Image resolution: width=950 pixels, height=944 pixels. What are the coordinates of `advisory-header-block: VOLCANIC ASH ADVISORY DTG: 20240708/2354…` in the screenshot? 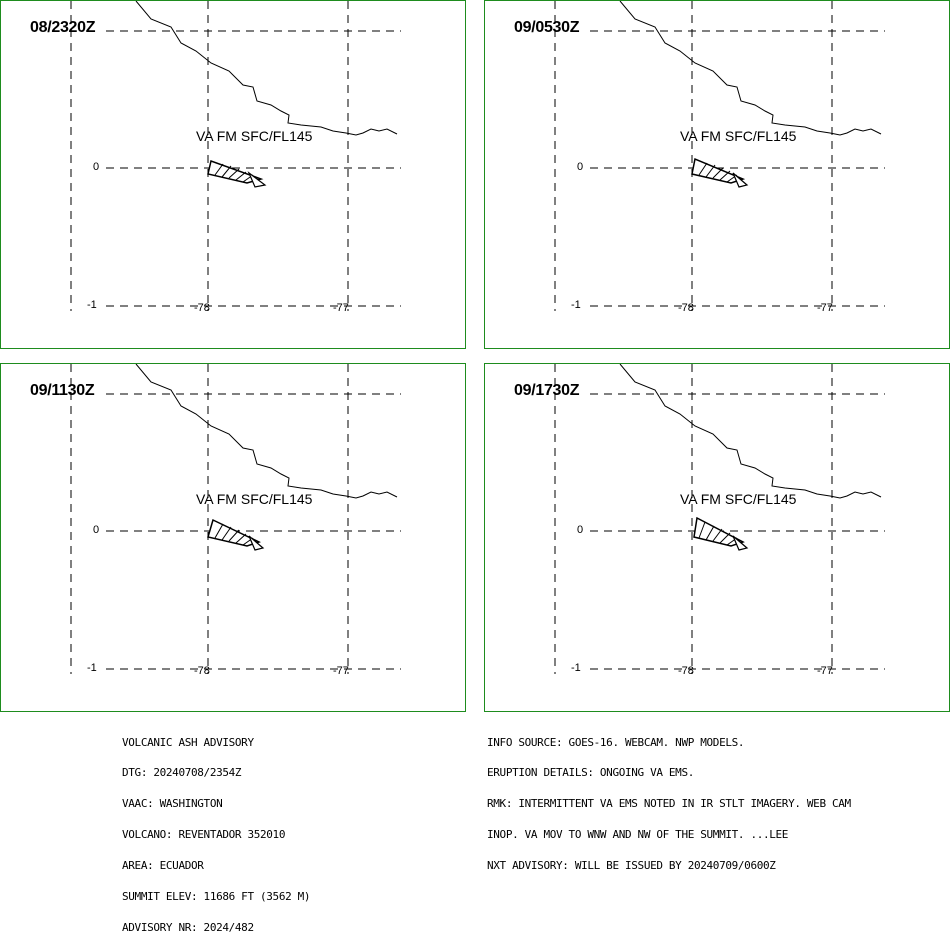 It's located at (216, 830).